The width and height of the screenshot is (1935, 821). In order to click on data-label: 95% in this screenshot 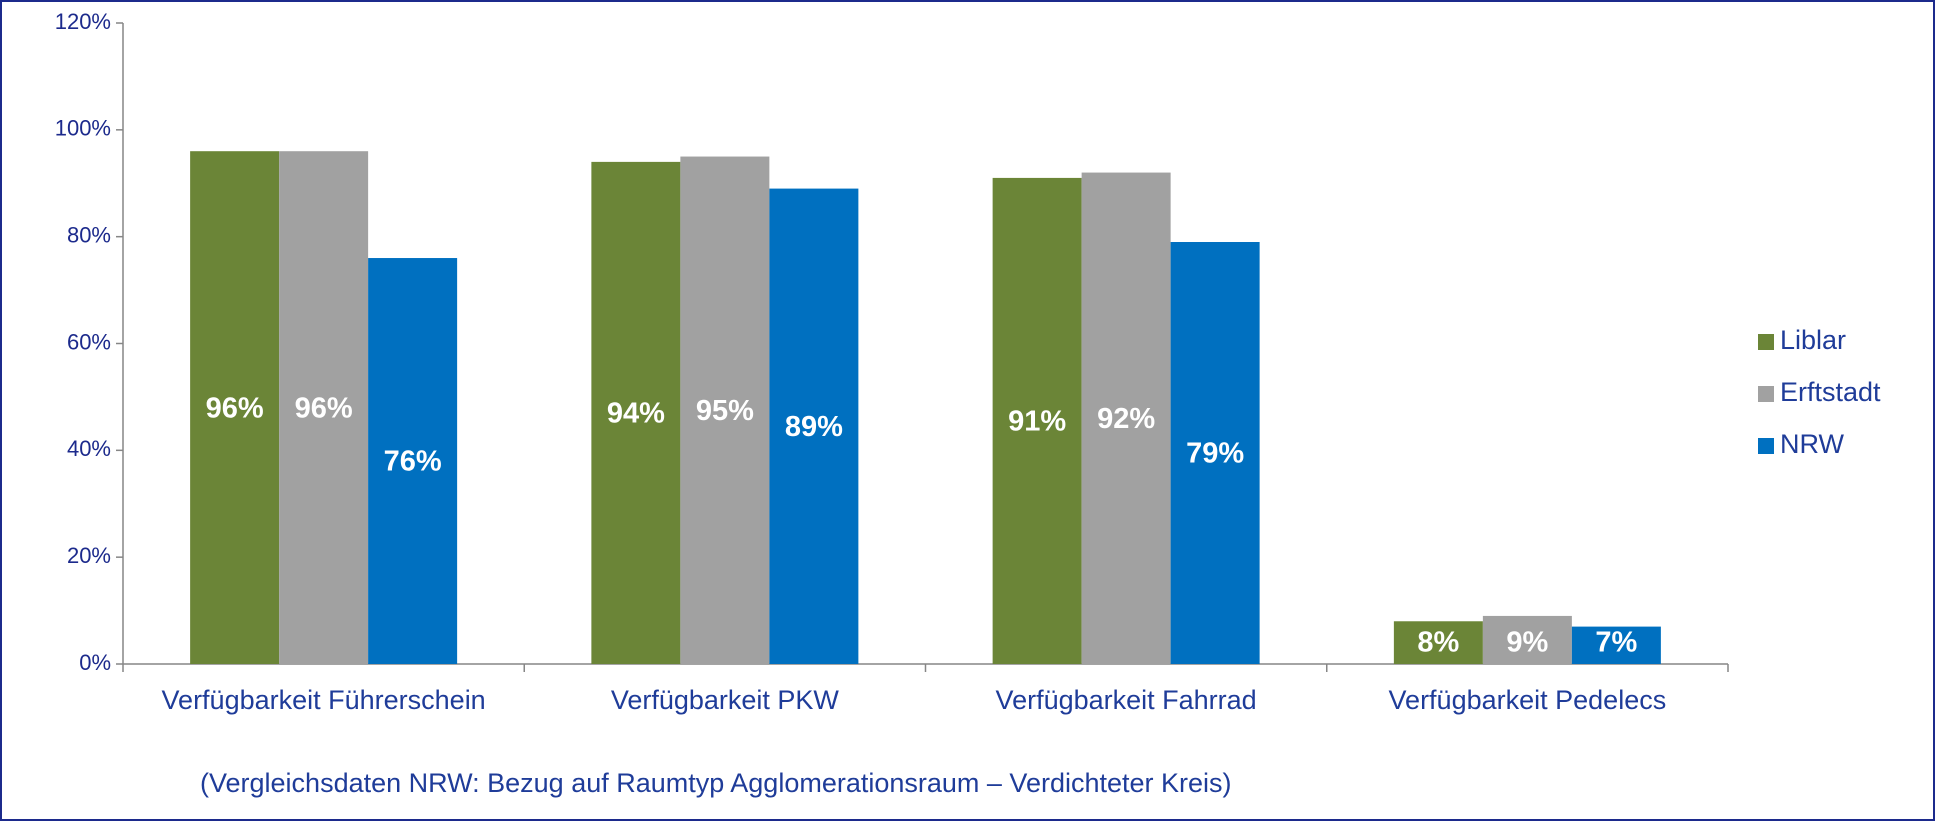, I will do `click(725, 411)`.